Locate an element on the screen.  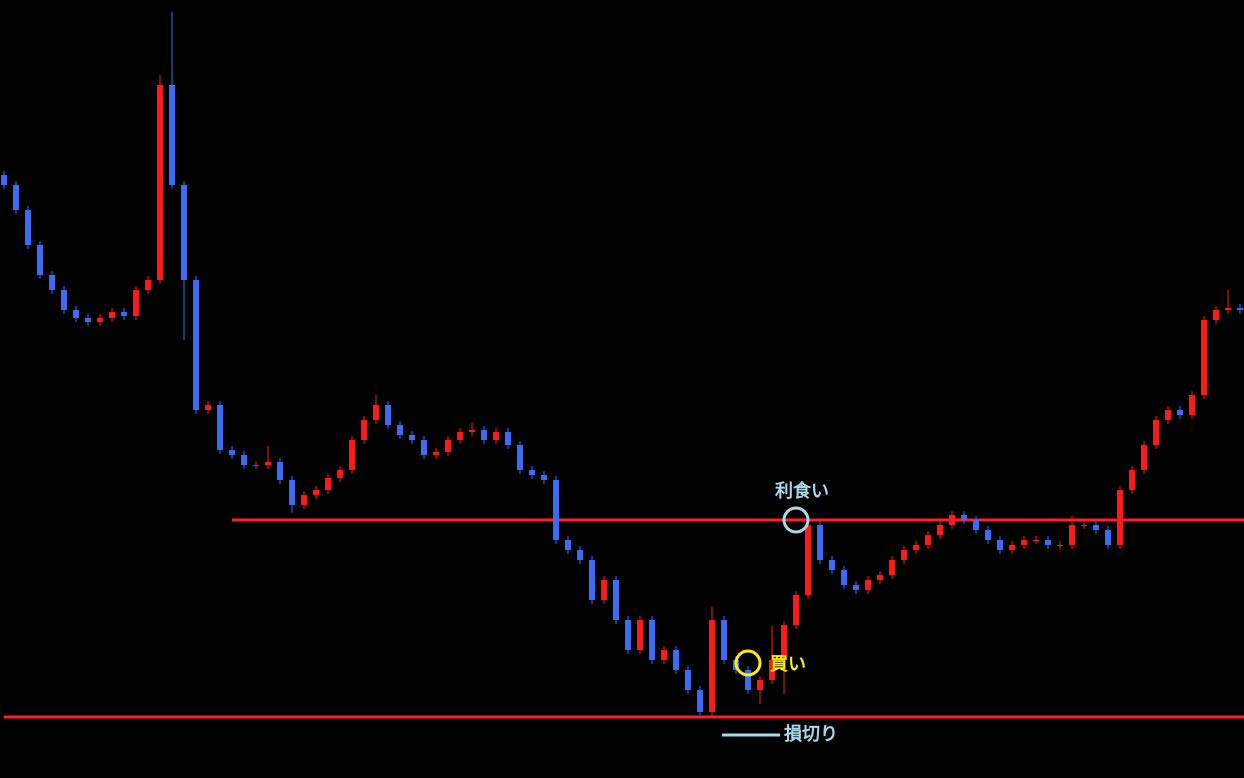
annotation-label: 利食い is located at coordinates (802, 491).